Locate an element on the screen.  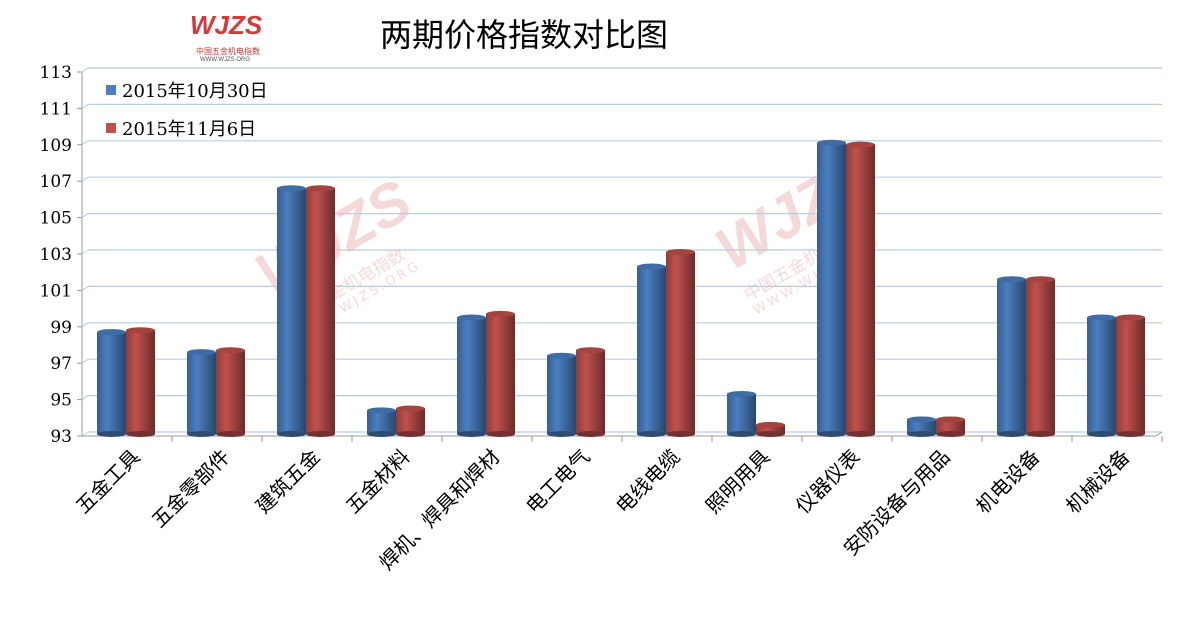
y-tick-label: 109 is located at coordinates (56, 146).